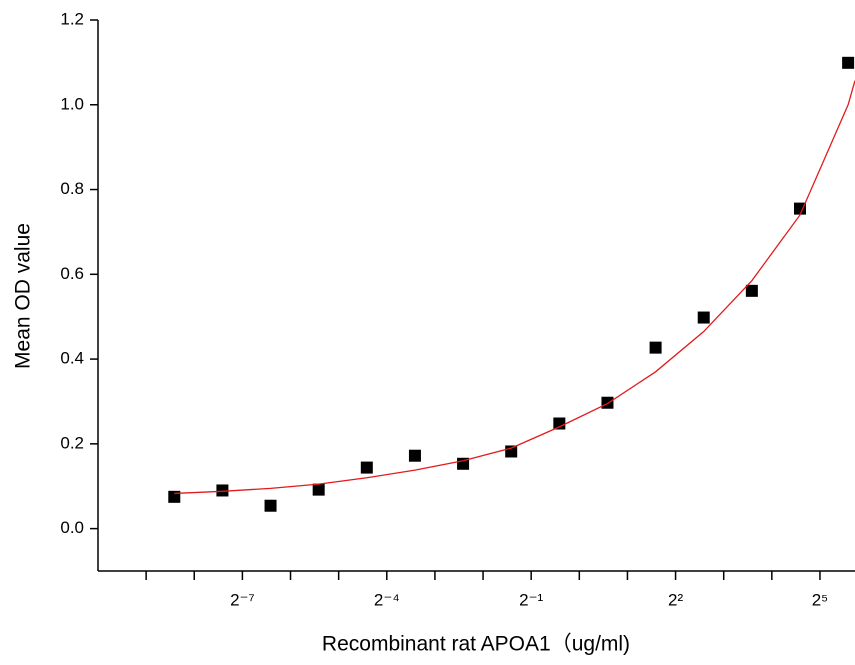 The image size is (855, 665). Describe the element at coordinates (72, 103) in the screenshot. I see `y-tick-label: 1.0` at that location.